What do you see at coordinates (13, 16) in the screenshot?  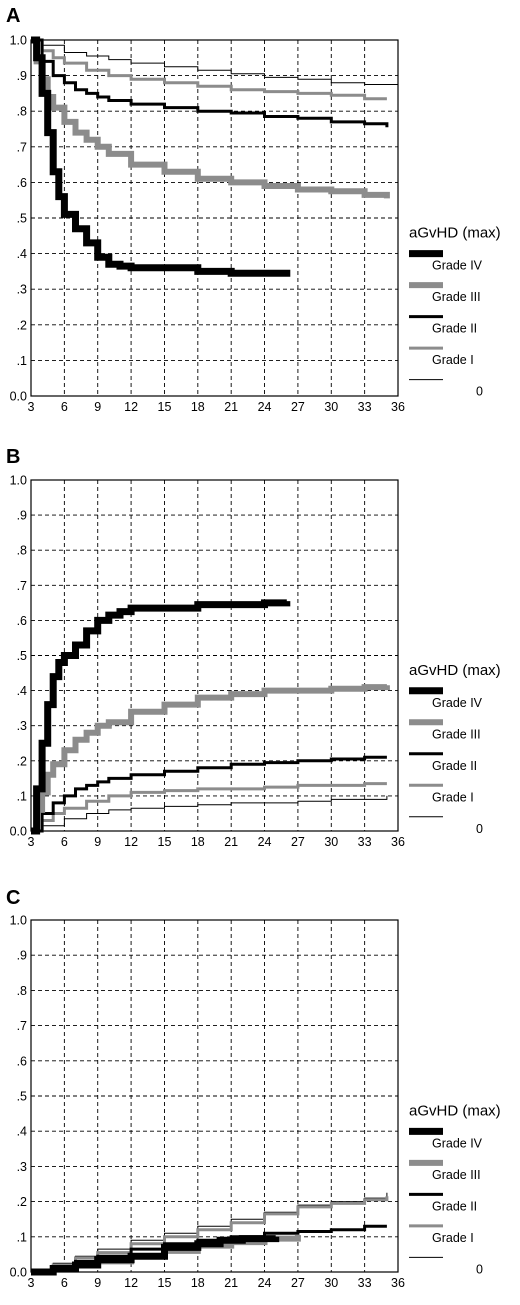 I see `panel-letter: A` at bounding box center [13, 16].